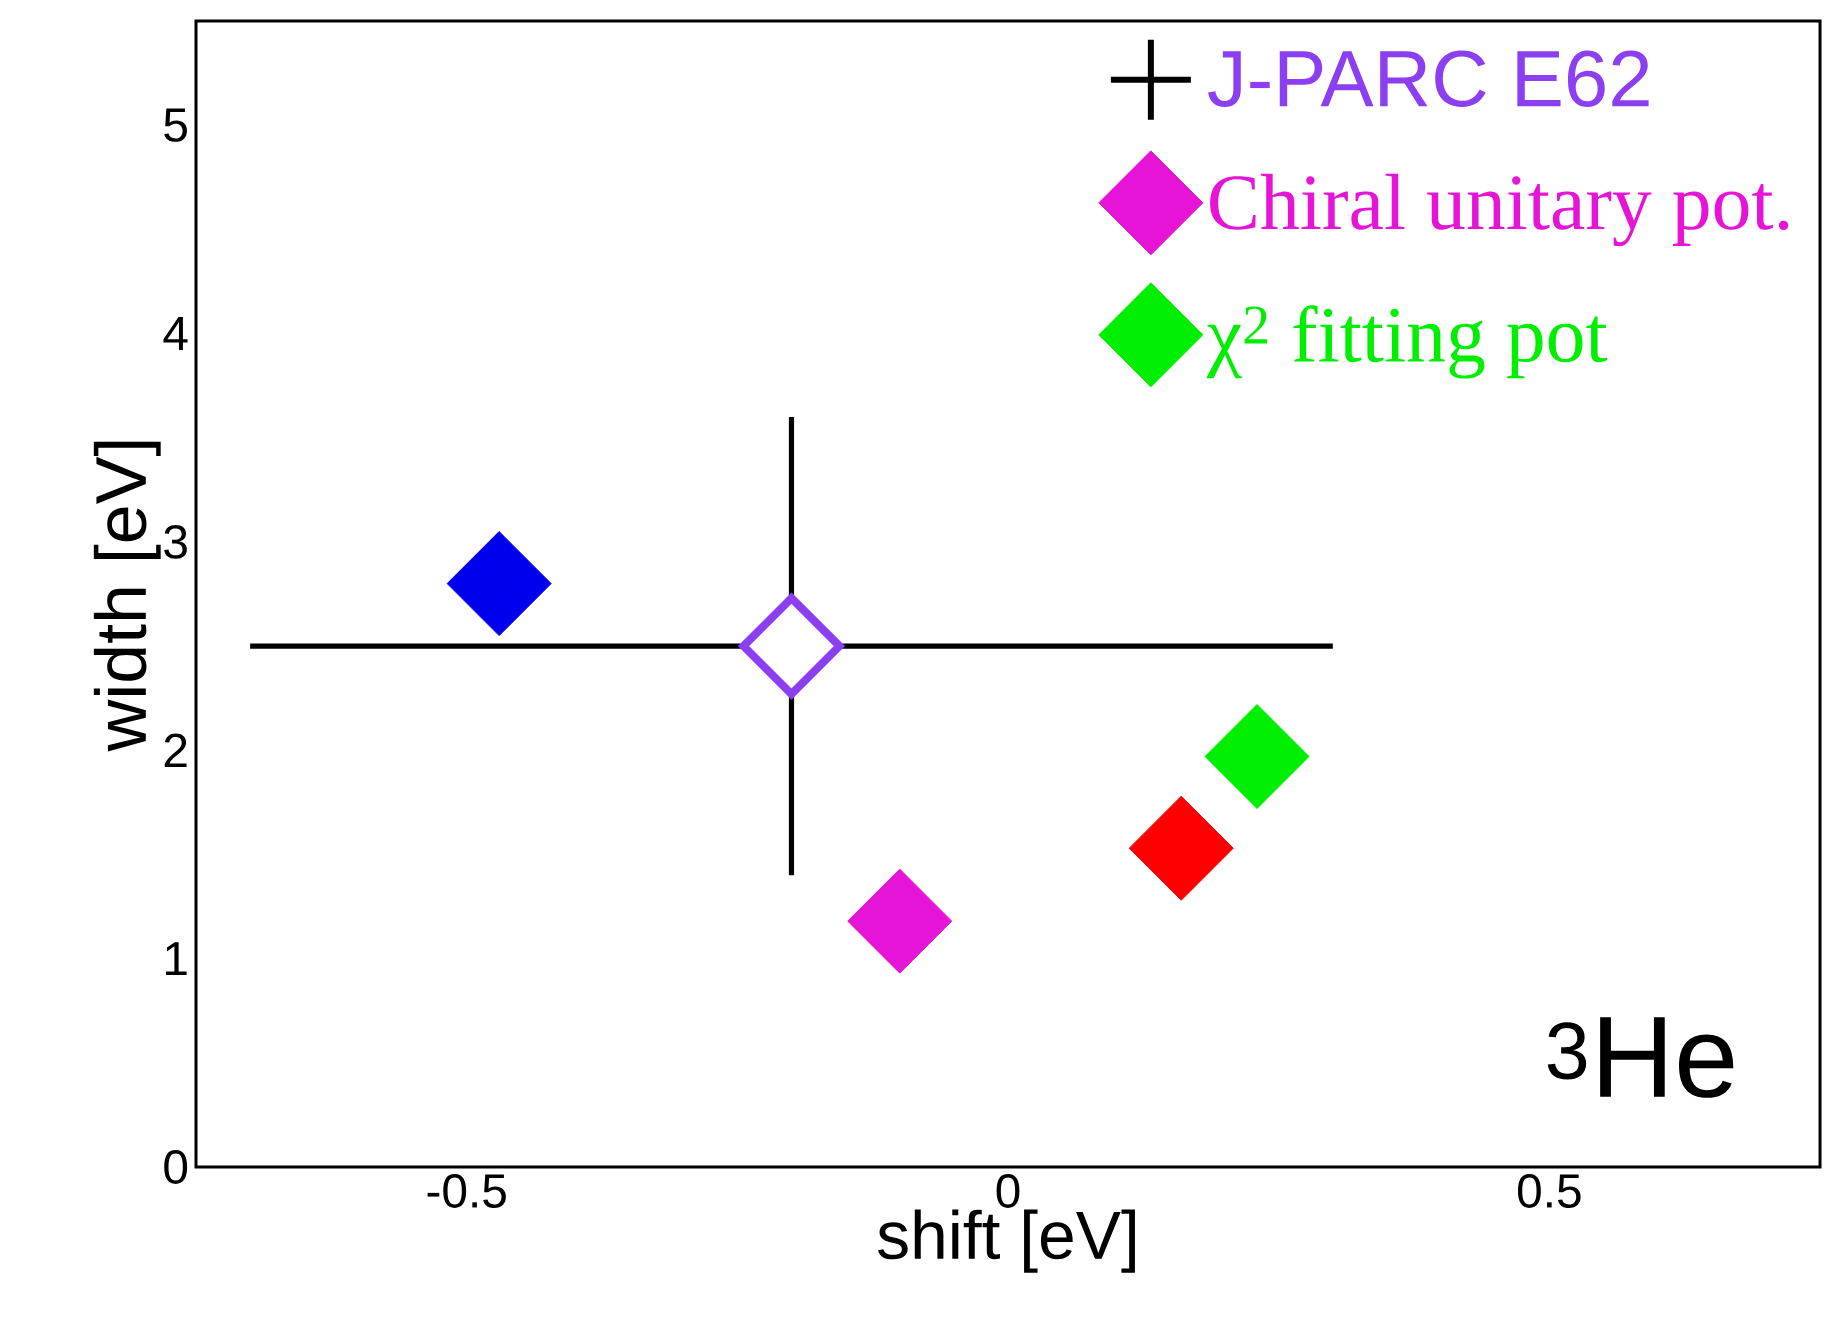  I want to click on x-tick-label: 0.5, so click(1549, 1191).